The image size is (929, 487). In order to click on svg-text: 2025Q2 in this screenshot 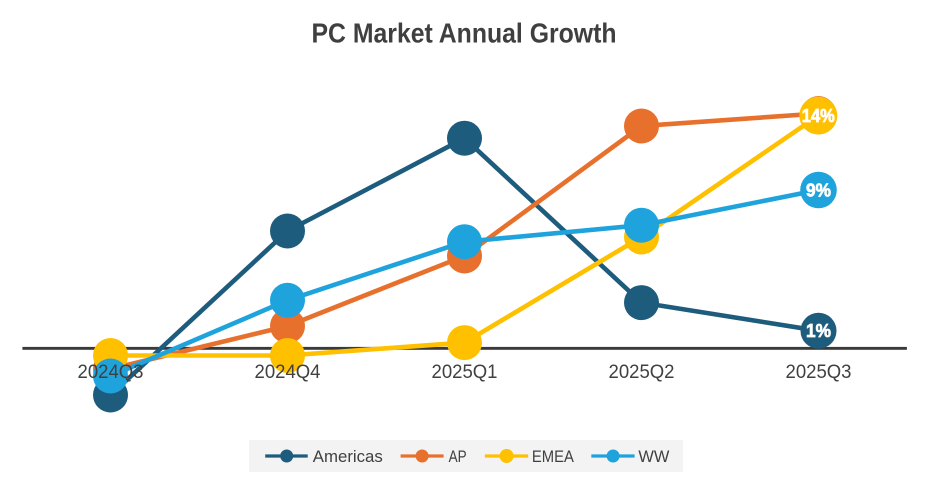, I will do `click(642, 372)`.